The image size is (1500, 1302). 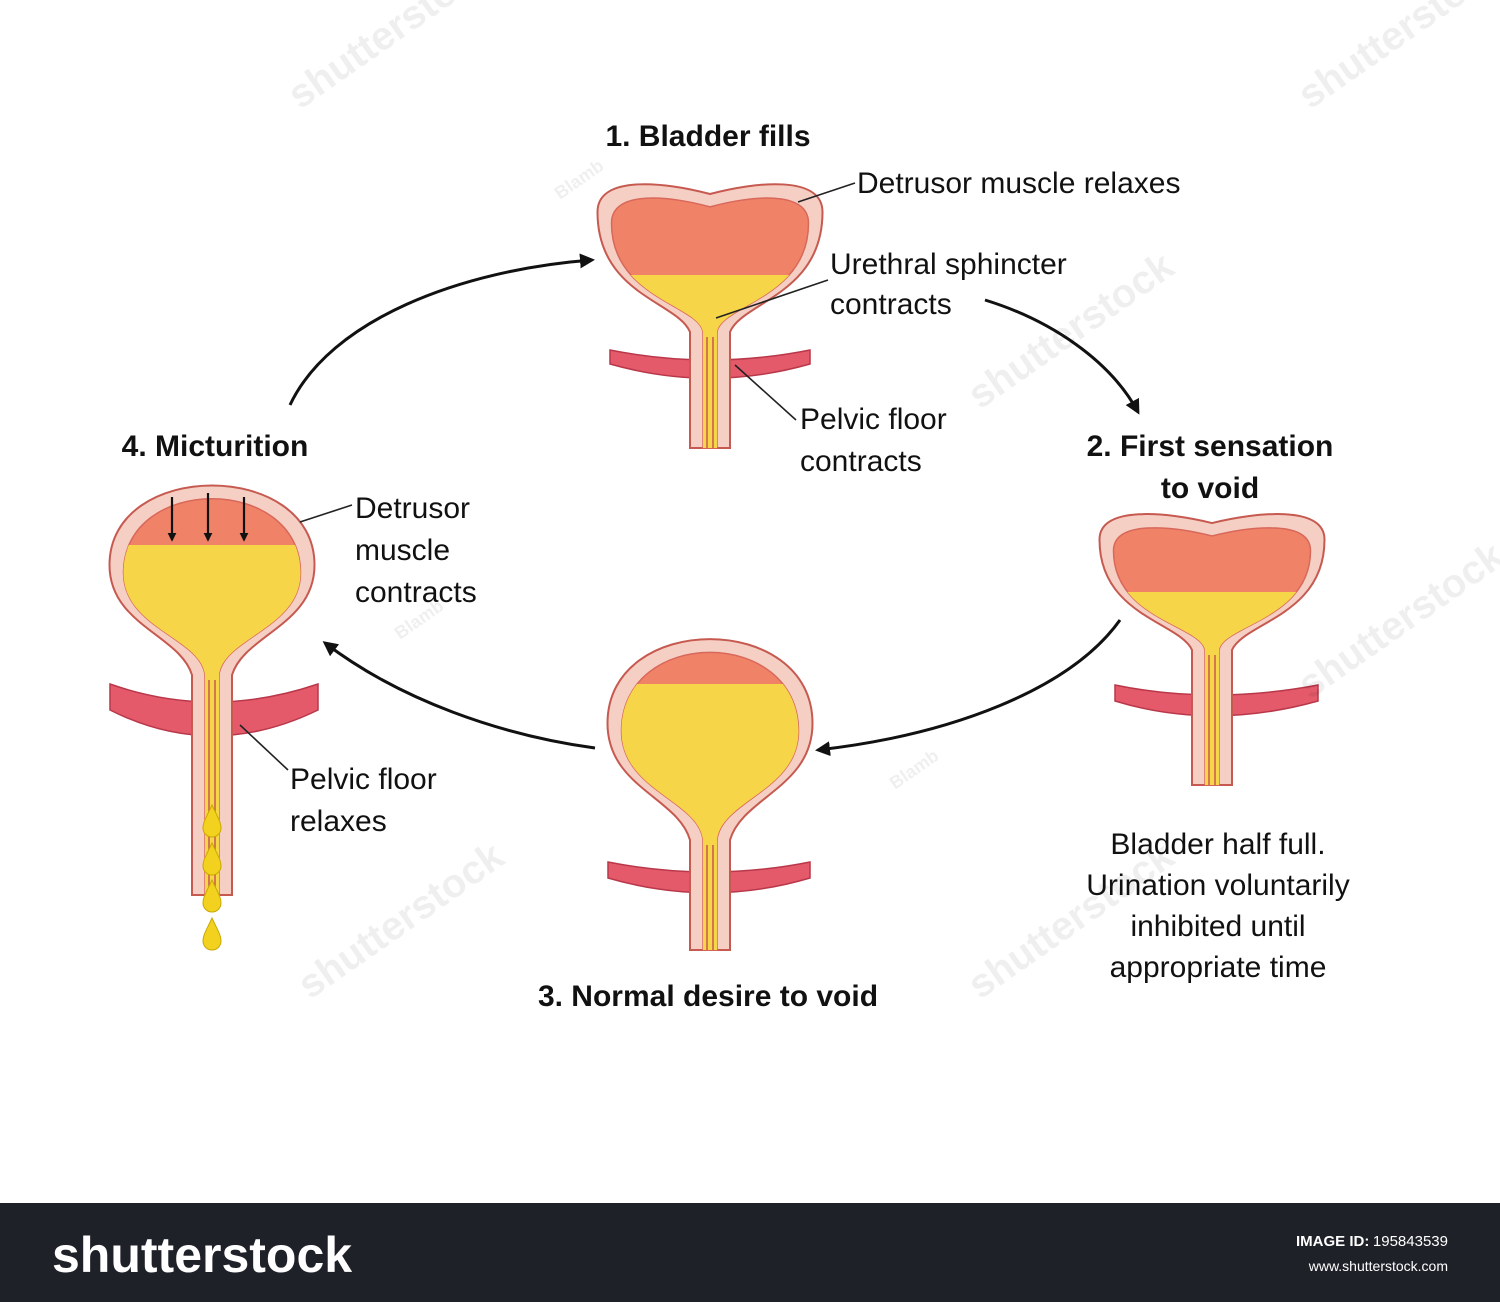 What do you see at coordinates (1018, 183) in the screenshot?
I see `label: Detrusor muscle relaxes` at bounding box center [1018, 183].